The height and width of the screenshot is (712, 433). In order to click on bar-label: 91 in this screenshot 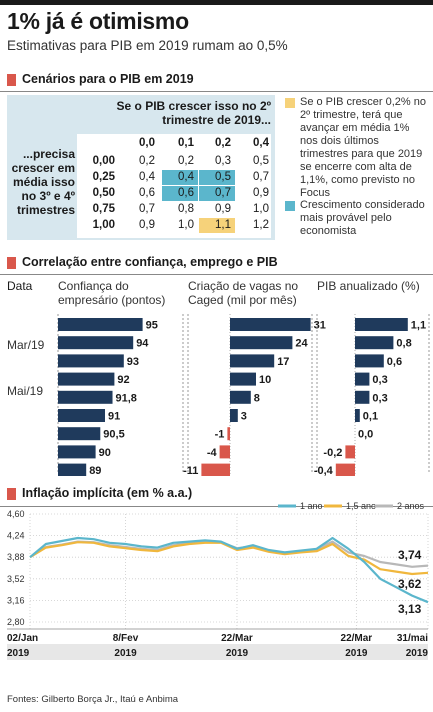, I will do `click(114, 417)`.